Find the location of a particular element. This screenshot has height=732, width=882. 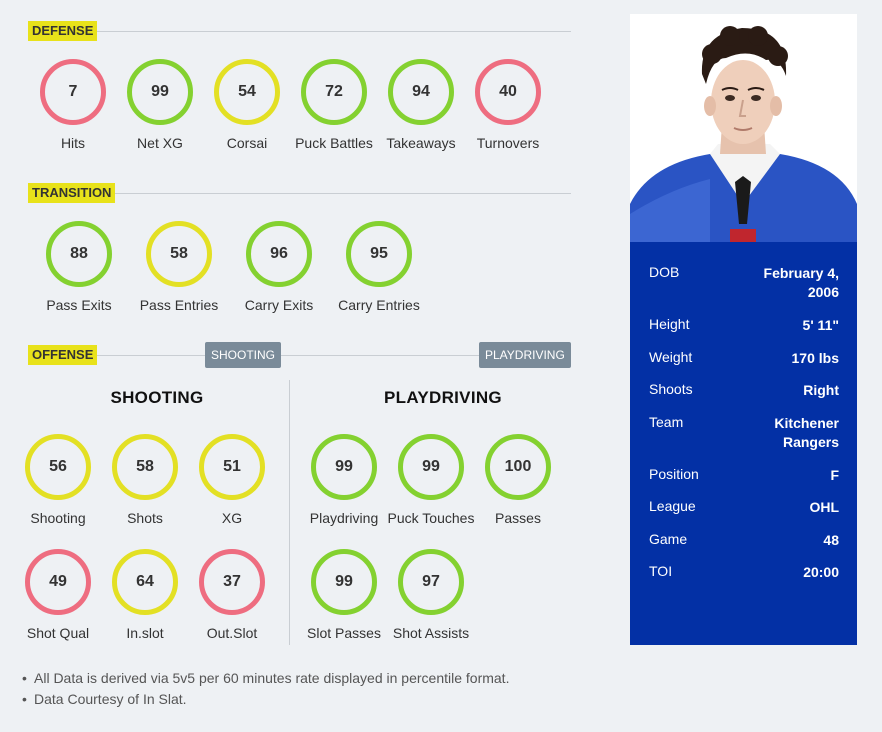

stat-playdriving: 99 Playdriving is located at coordinates (344, 480).